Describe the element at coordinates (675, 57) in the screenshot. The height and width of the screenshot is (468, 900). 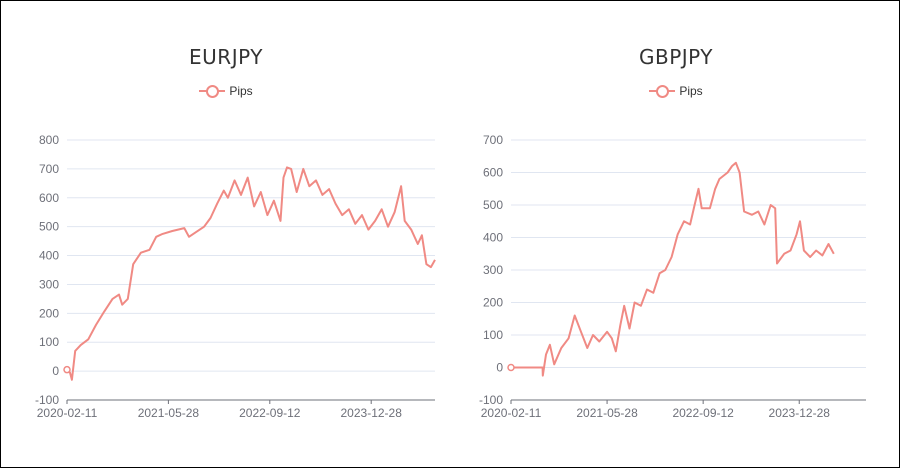
I see `chart-title: GBPJPY` at that location.